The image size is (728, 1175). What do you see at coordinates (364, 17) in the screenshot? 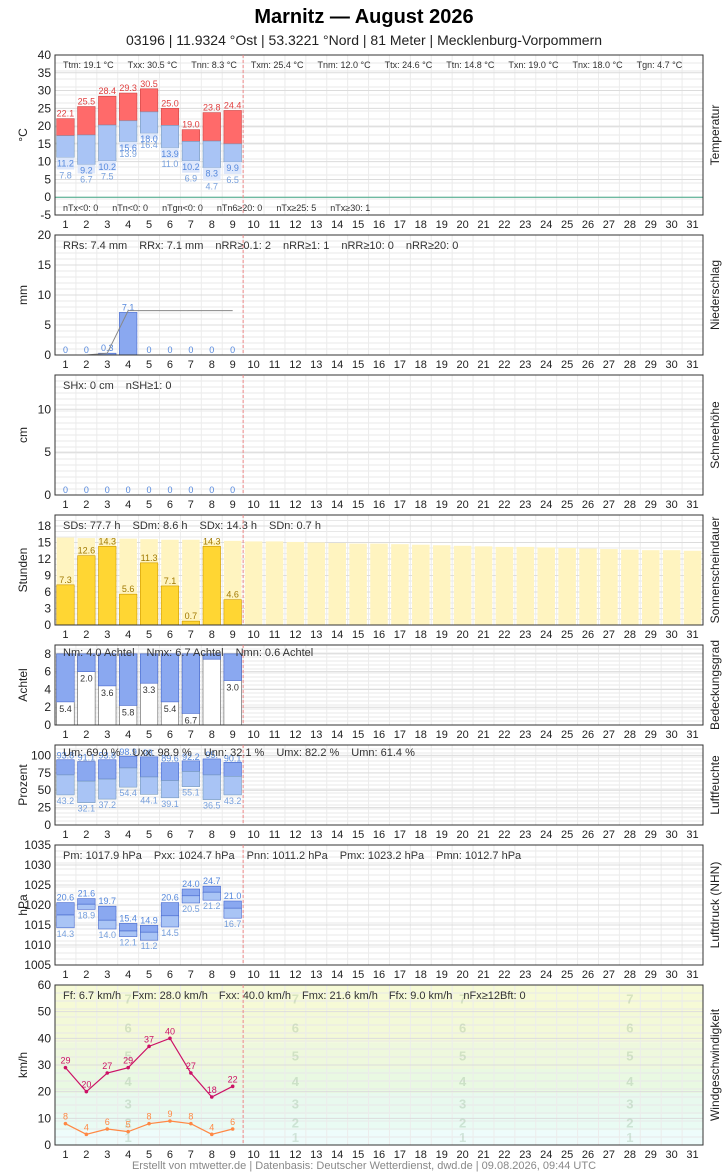
I see `page-title: Marnitz — August 2026` at bounding box center [364, 17].